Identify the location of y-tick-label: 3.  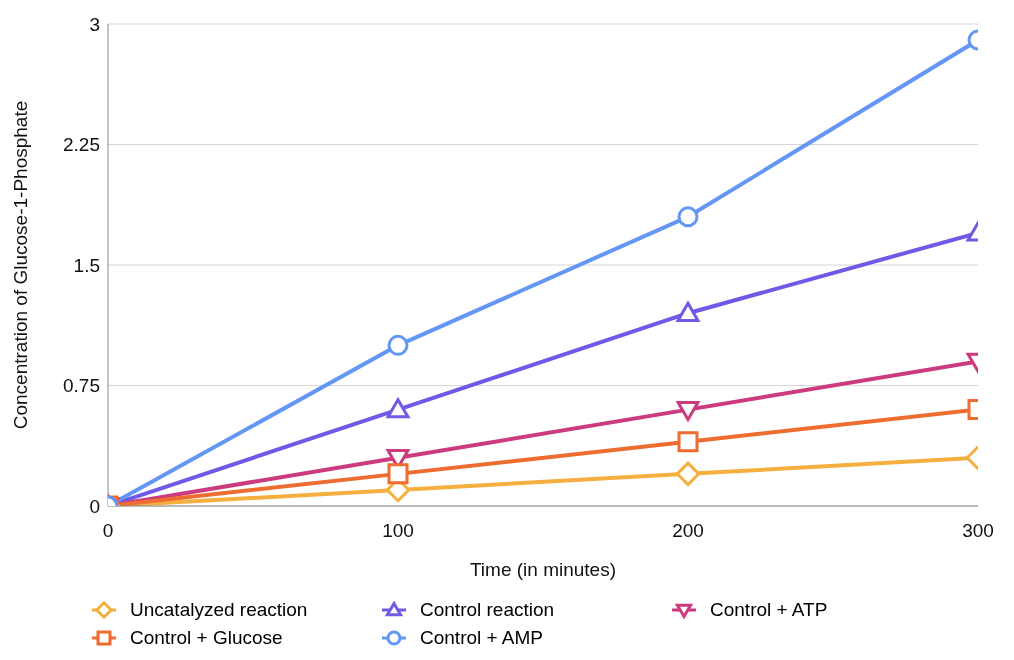
(94, 24).